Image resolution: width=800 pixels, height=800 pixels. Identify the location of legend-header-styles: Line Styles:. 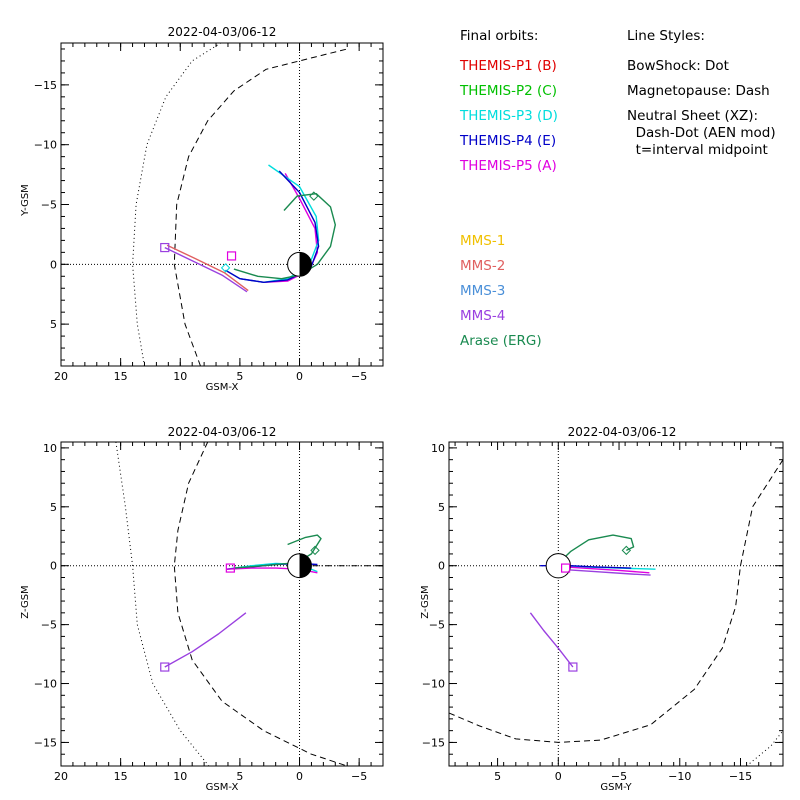
(666, 36).